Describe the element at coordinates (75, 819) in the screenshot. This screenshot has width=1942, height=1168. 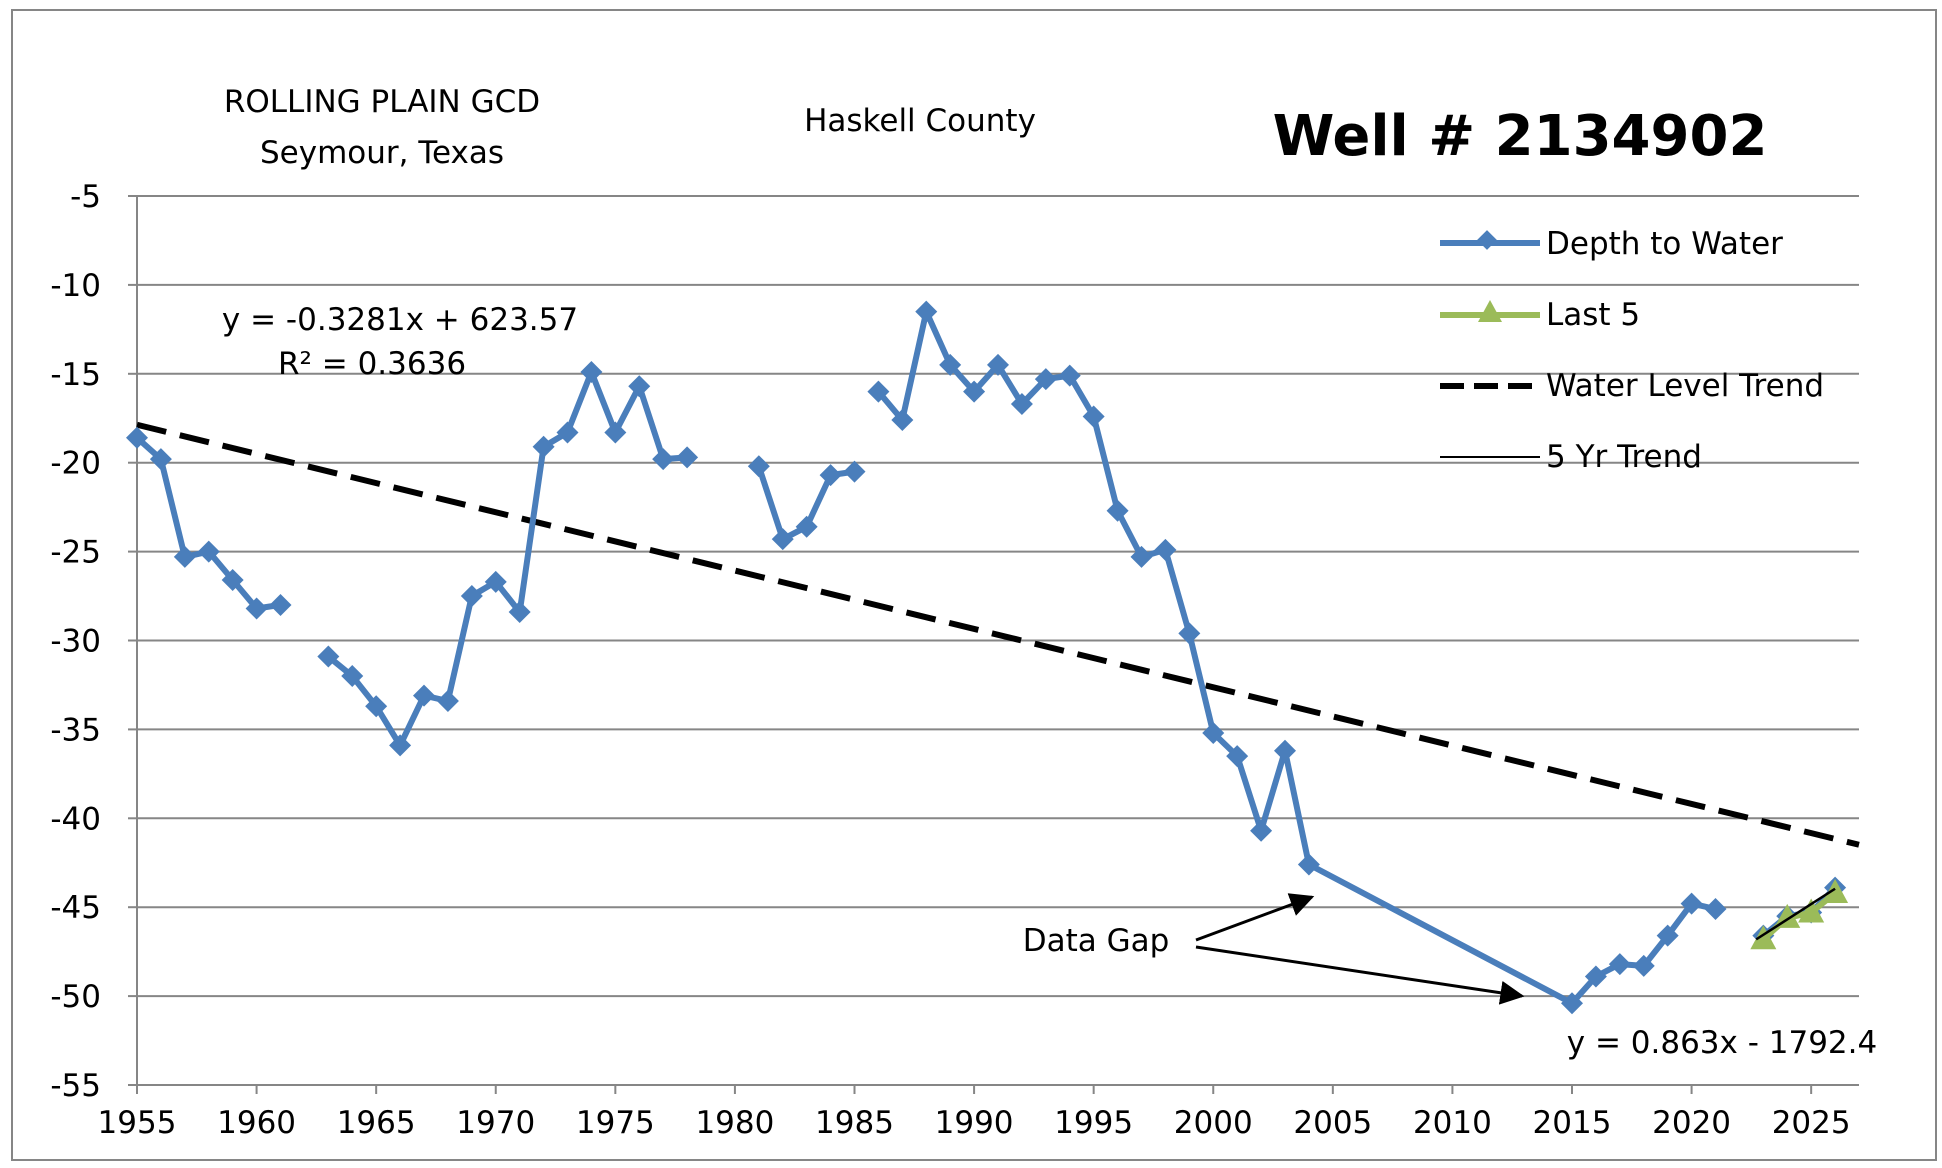
I see `y-tick-label: -40` at that location.